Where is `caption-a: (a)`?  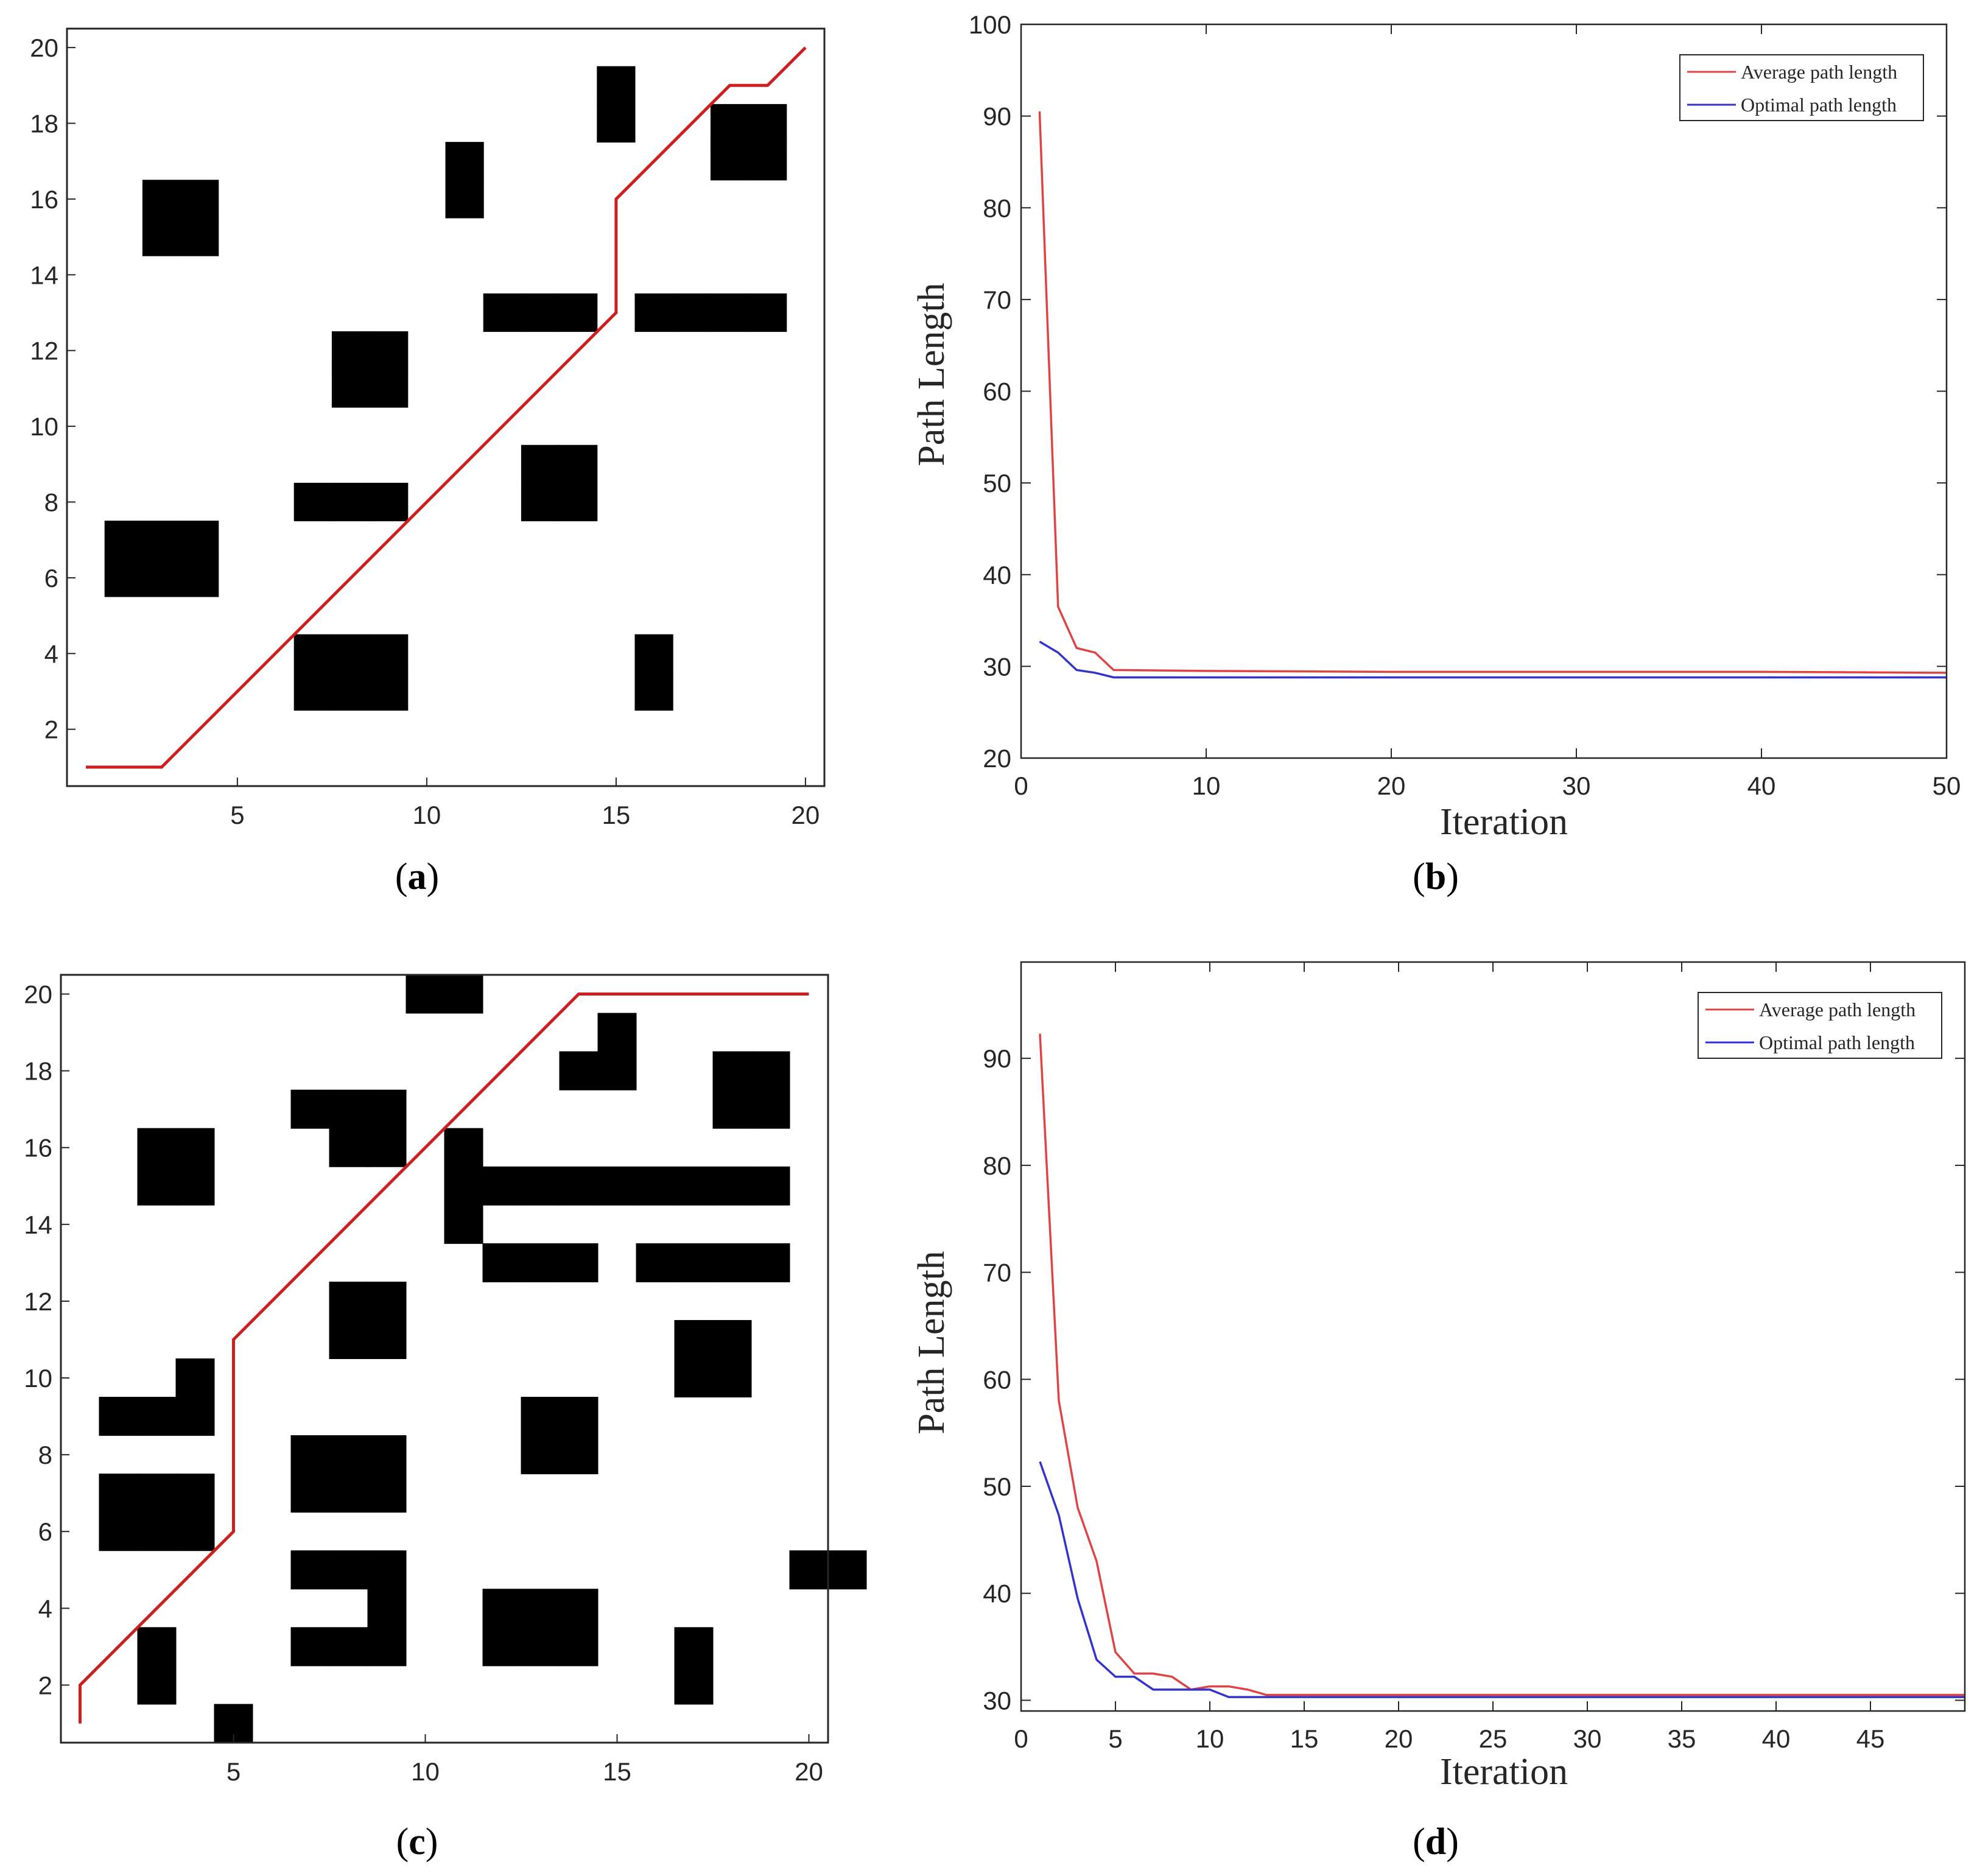
caption-a: (a) is located at coordinates (417, 877).